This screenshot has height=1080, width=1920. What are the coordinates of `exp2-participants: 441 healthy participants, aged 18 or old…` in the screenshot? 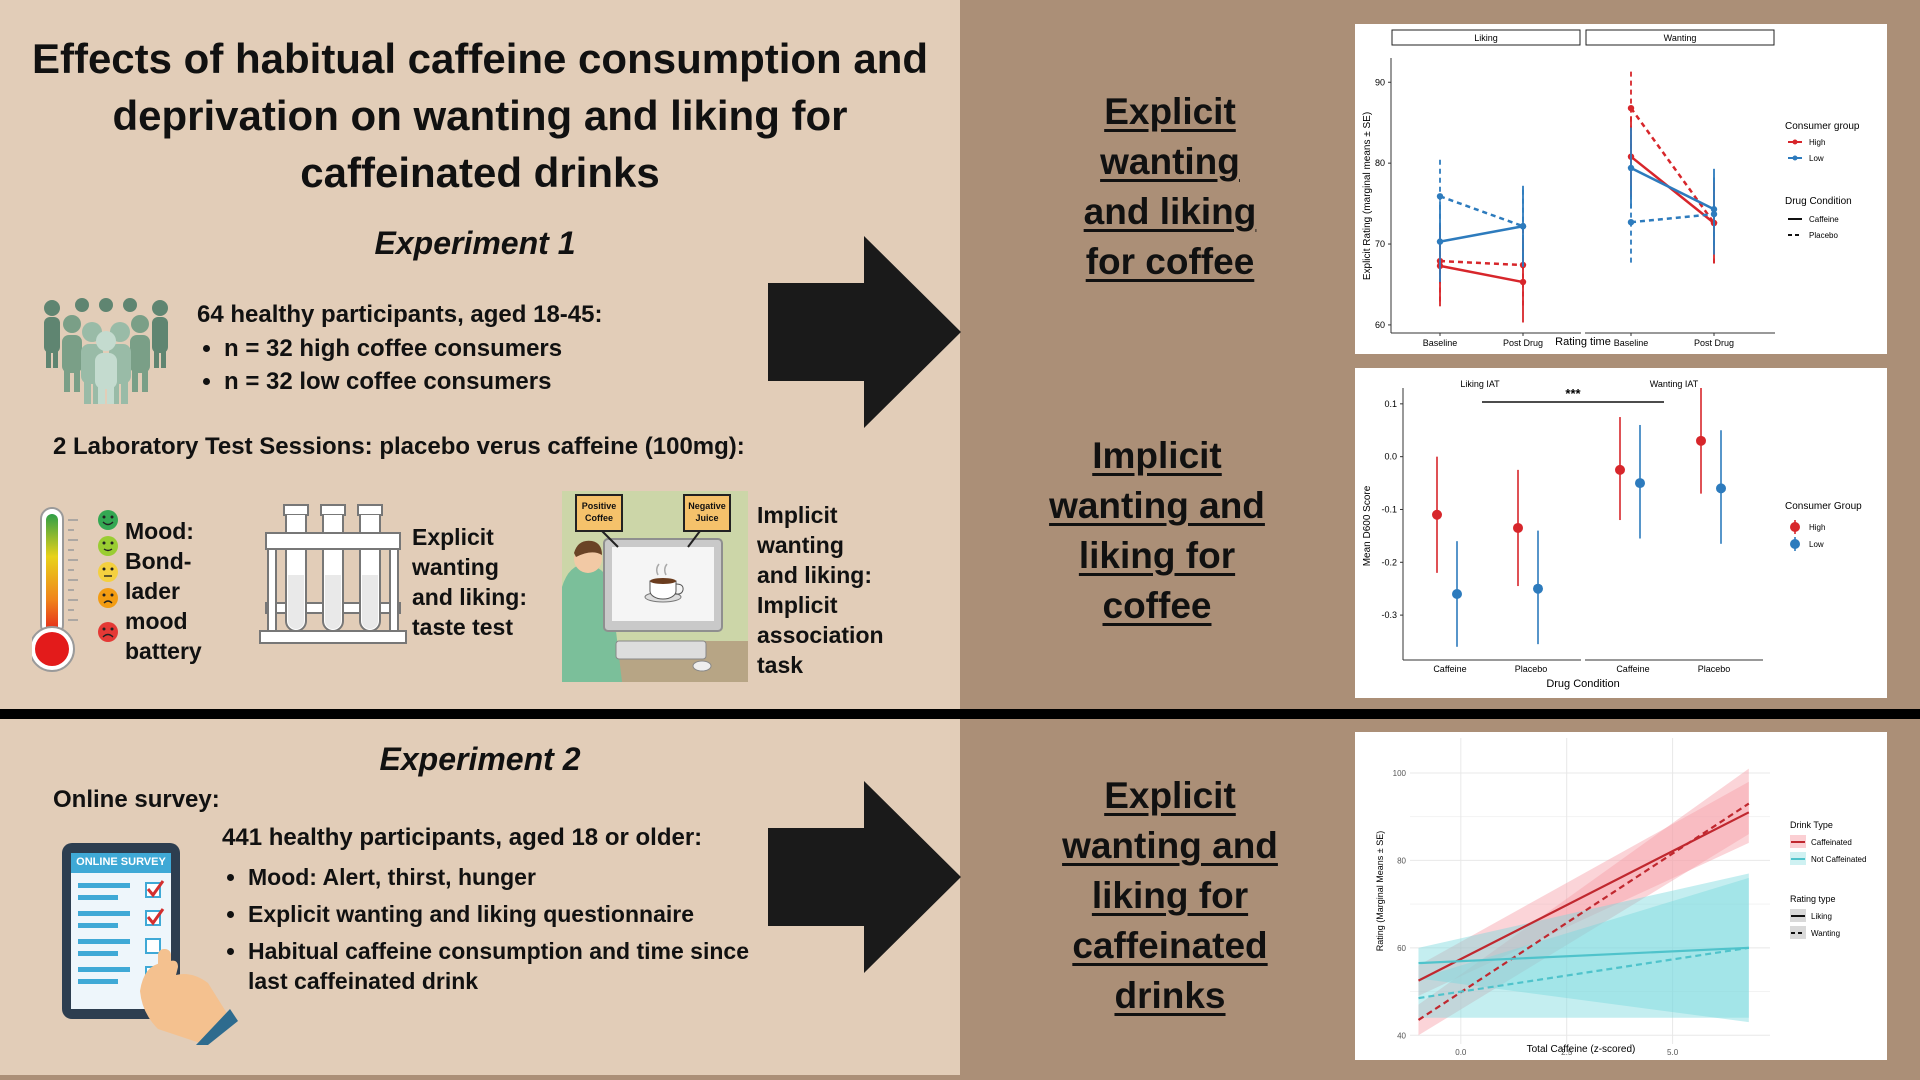 It's located at (462, 837).